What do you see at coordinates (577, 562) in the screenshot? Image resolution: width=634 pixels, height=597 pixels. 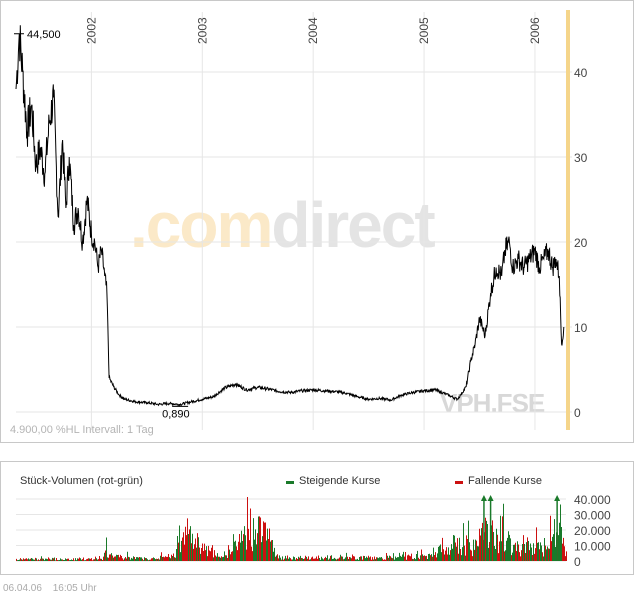 I see `vol-tick-label-0: 0` at bounding box center [577, 562].